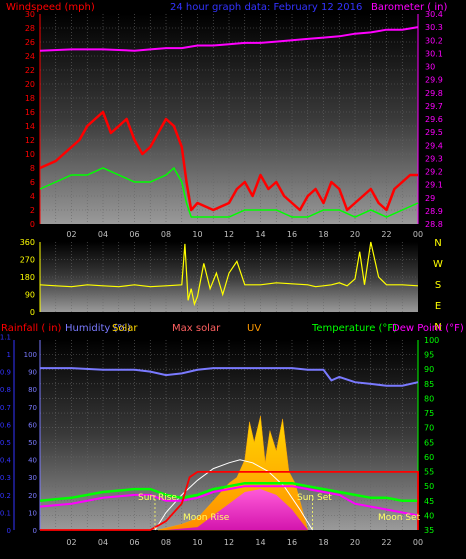 The height and width of the screenshot is (559, 466). I want to click on wind-direction-series-line, so click(229, 274).